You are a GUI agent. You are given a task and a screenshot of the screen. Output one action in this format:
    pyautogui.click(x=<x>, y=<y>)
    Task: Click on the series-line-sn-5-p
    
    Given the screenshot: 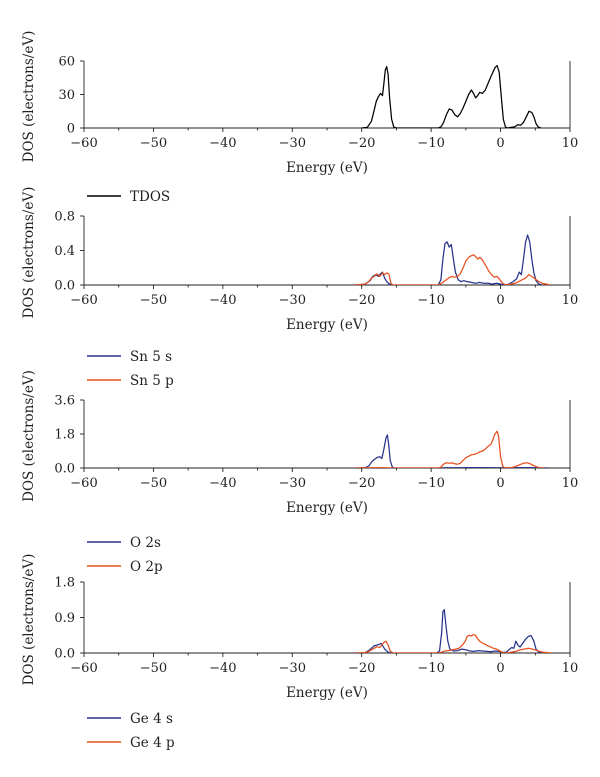 What is the action you would take?
    pyautogui.click(x=452, y=269)
    